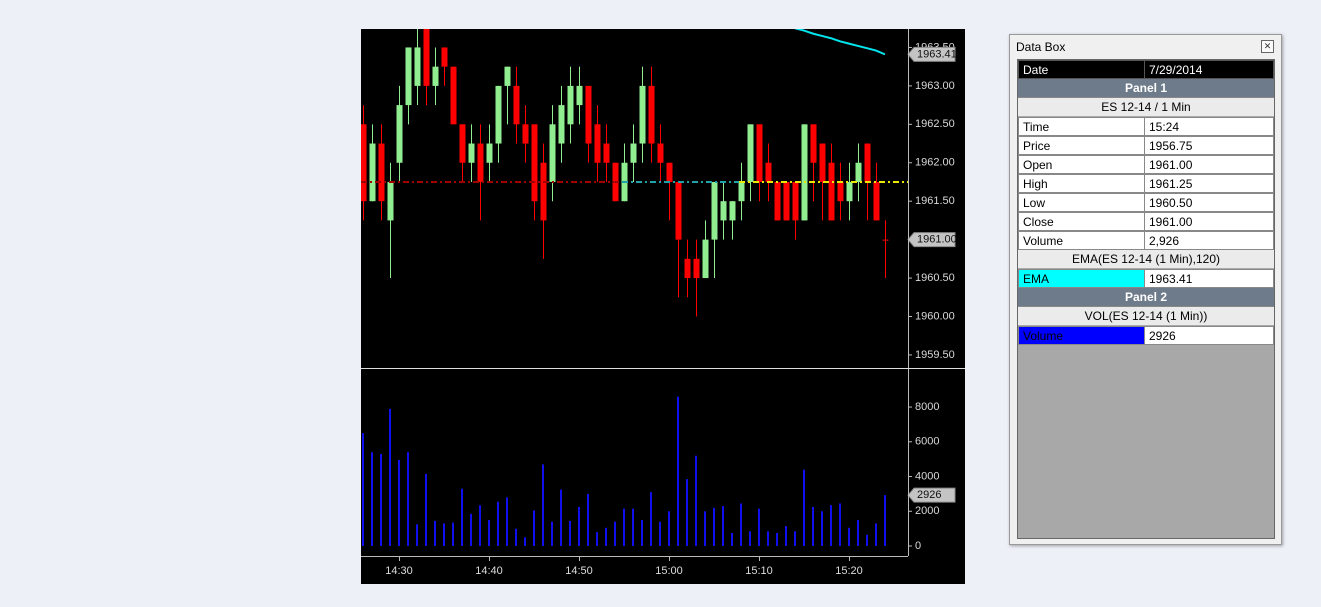  What do you see at coordinates (1146, 107) in the screenshot?
I see `section-caption: ES 12-14 / 1 Min` at bounding box center [1146, 107].